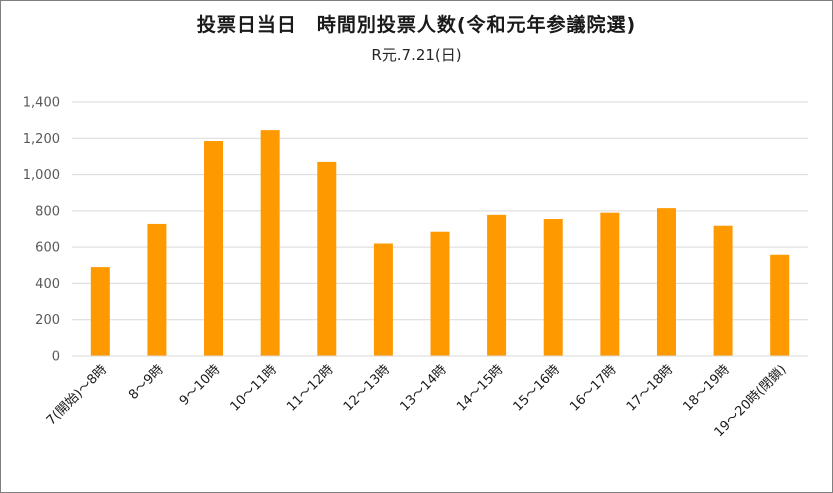  Describe the element at coordinates (41, 103) in the screenshot. I see `y-tick-label: 1,400` at that location.